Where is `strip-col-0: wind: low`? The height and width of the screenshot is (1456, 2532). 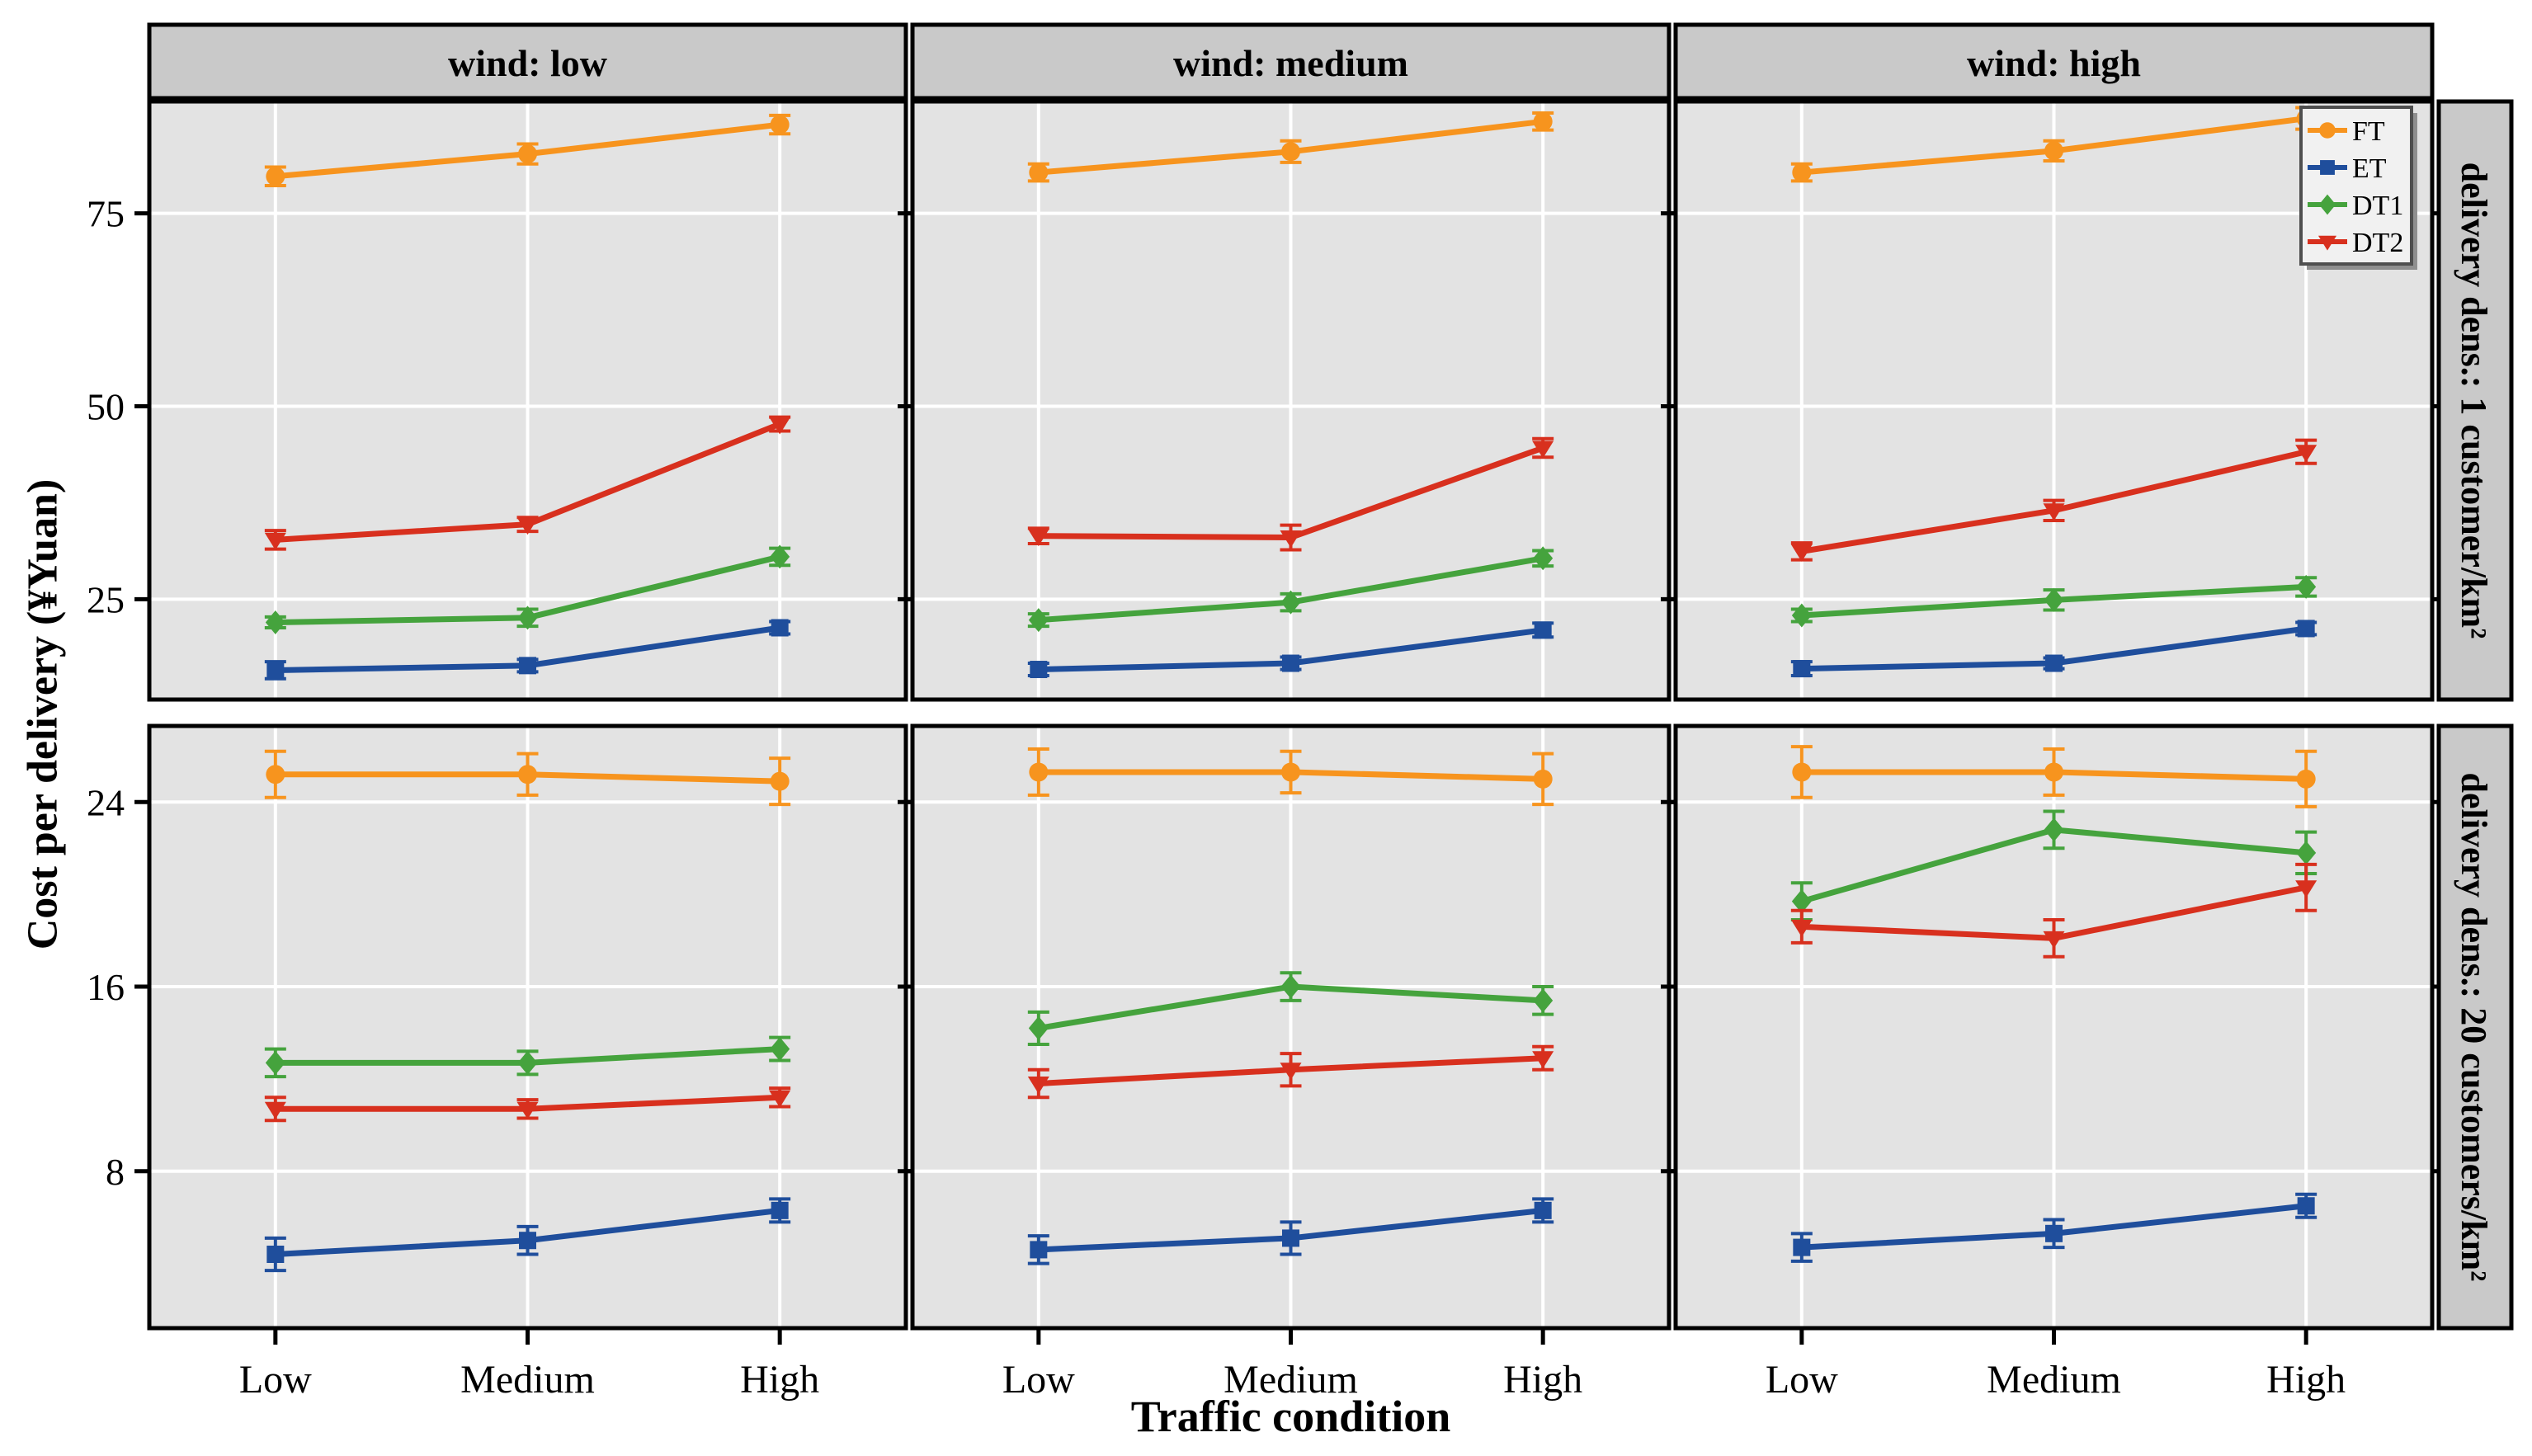 strip-col-0: wind: low is located at coordinates (527, 61).